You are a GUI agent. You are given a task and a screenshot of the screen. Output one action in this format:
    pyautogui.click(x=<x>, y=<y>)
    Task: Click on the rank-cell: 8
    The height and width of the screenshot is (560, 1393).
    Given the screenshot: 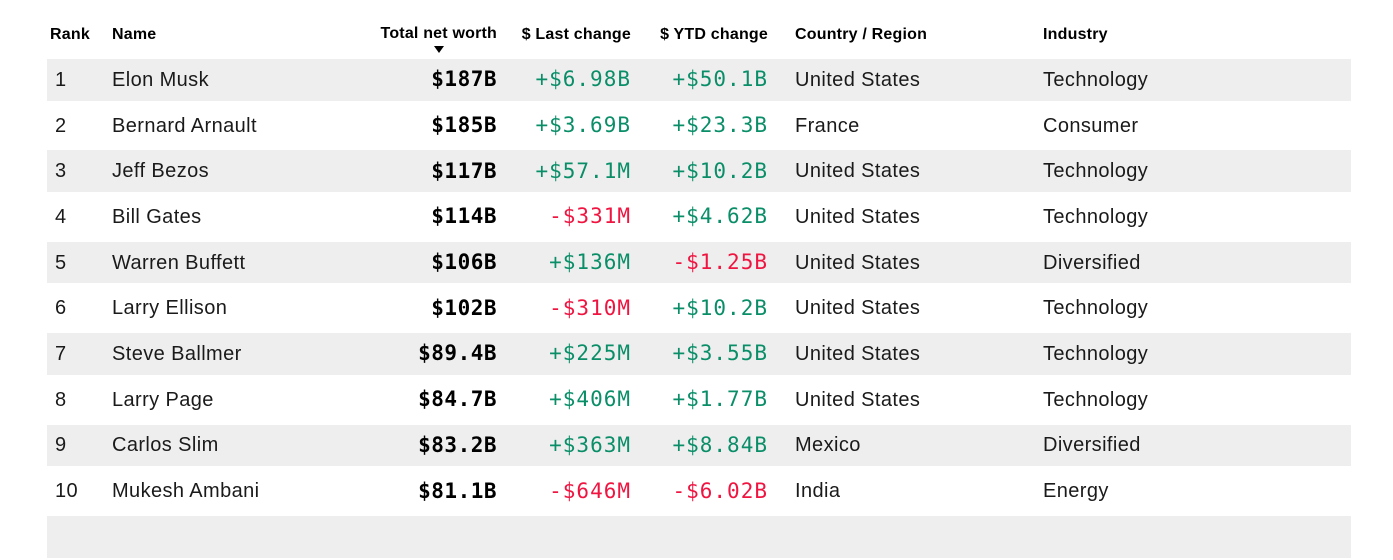 What is the action you would take?
    pyautogui.click(x=61, y=399)
    